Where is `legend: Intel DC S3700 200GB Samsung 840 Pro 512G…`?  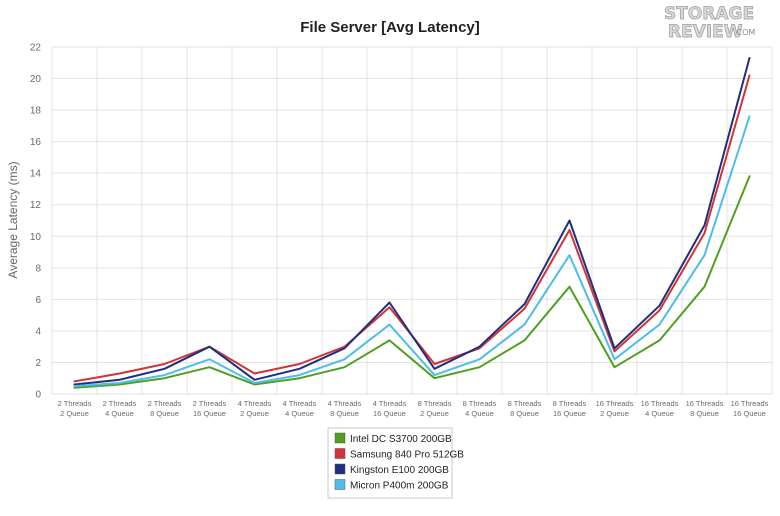 legend: Intel DC S3700 200GB Samsung 840 Pro 512G… is located at coordinates (395, 463).